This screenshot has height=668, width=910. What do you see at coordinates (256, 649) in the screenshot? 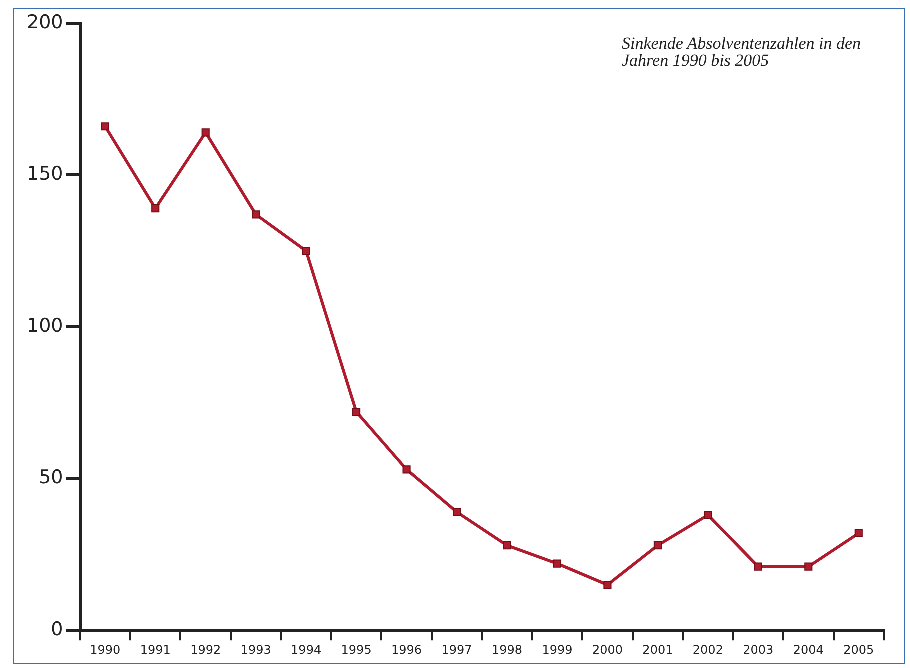
I see `x-tick-label: 1993` at bounding box center [256, 649].